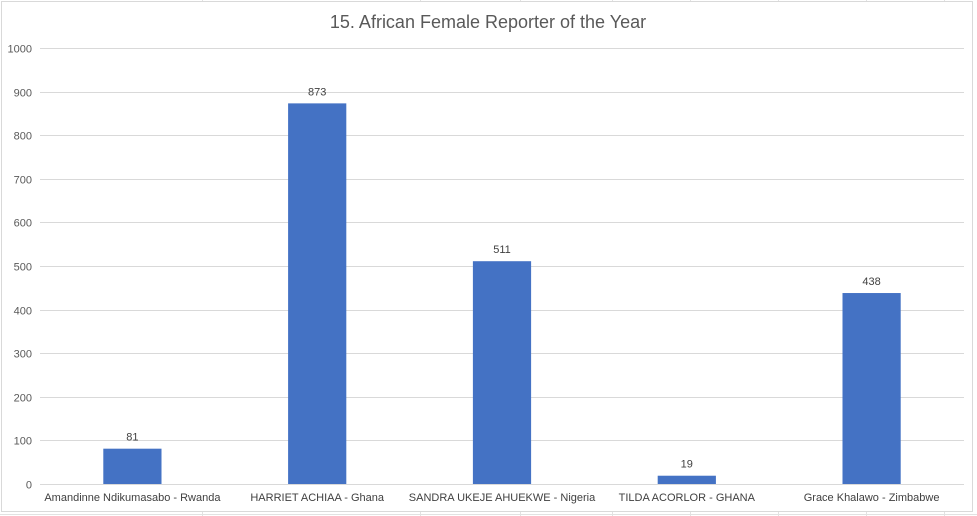 This screenshot has width=977, height=516. What do you see at coordinates (23, 442) in the screenshot?
I see `y-tick-label: 100` at bounding box center [23, 442].